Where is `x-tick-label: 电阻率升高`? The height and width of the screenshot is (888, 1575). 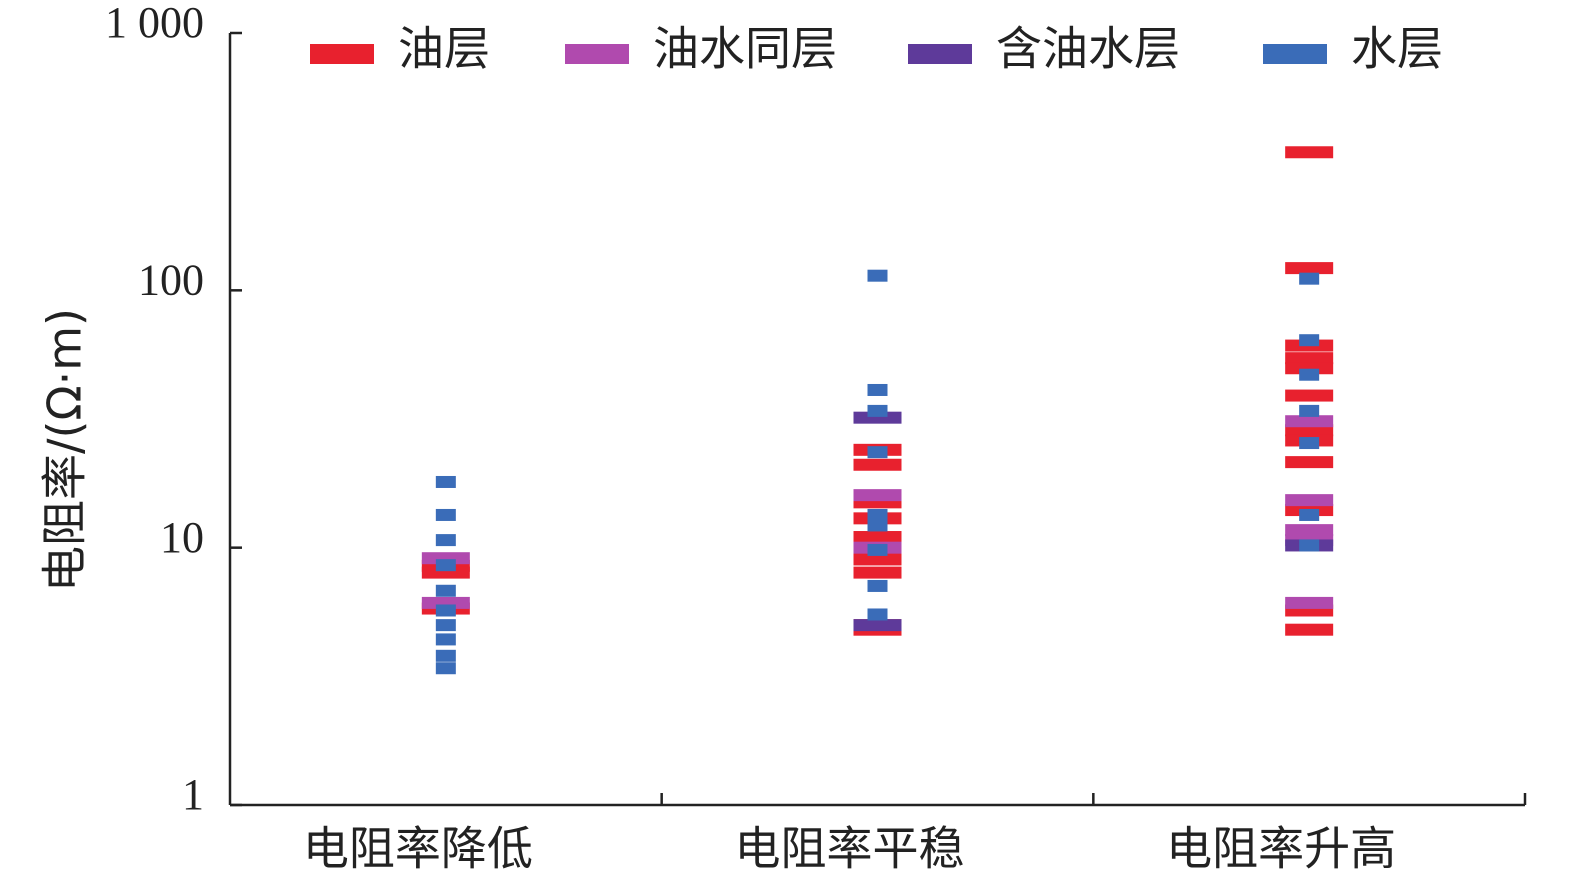
x-tick-label: 电阻率升高 is located at coordinates (1281, 849).